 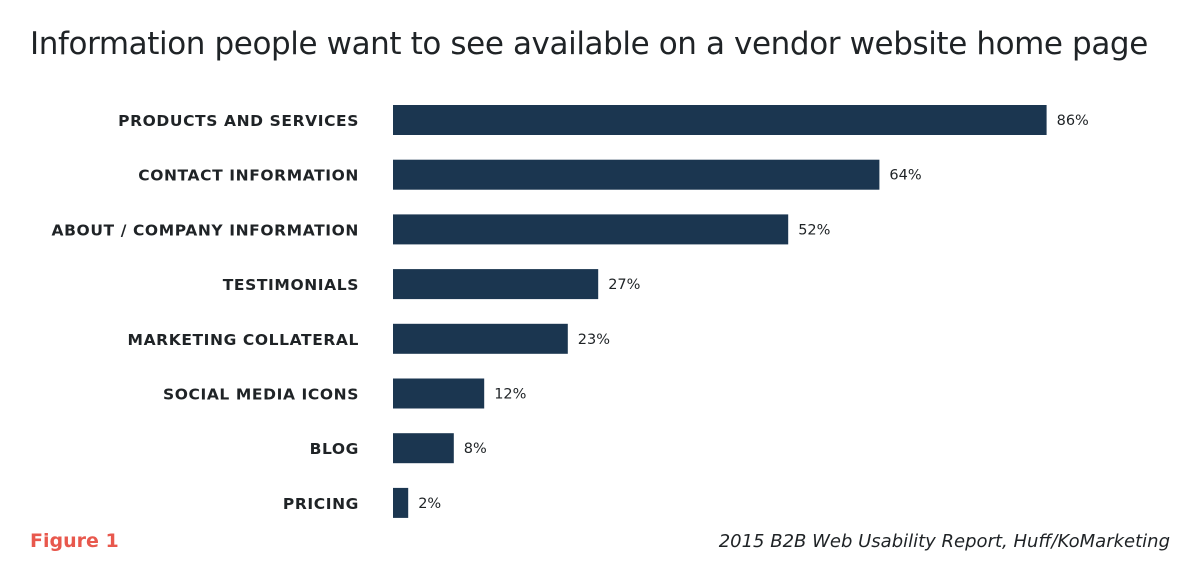 I want to click on value-label: 23%, so click(x=594, y=340).